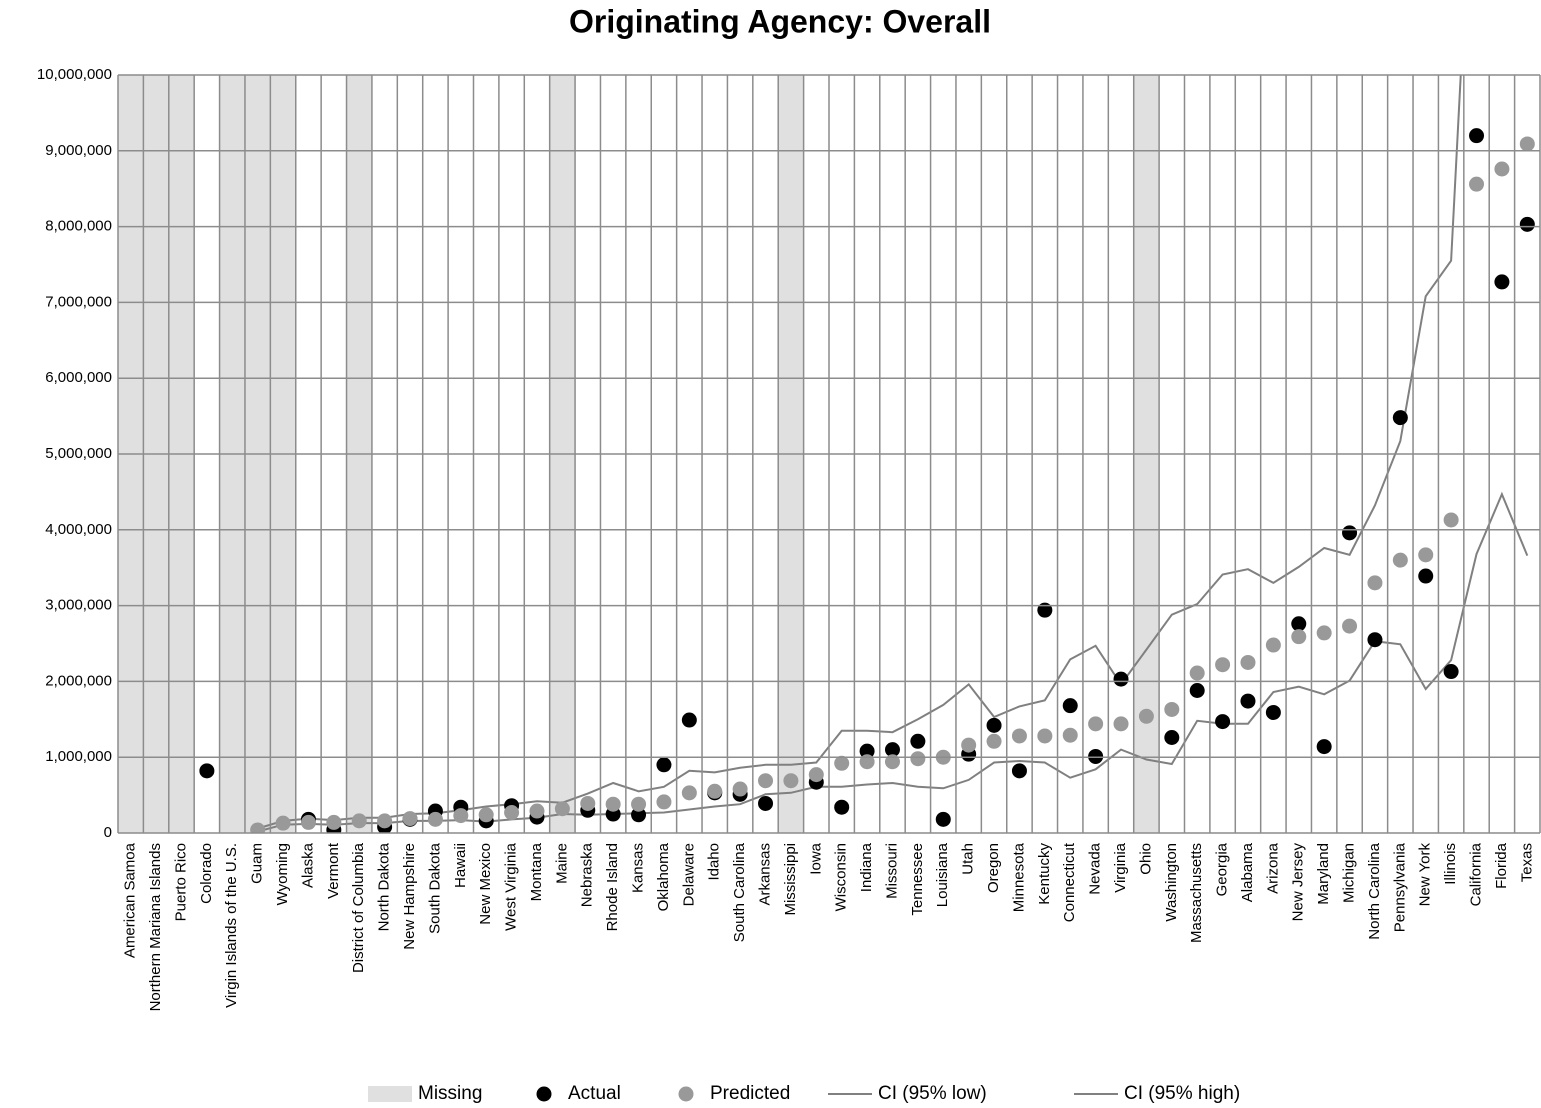 This screenshot has width=1541, height=1108. Describe the element at coordinates (1349, 873) in the screenshot. I see `x-tick-label: Michigan` at that location.